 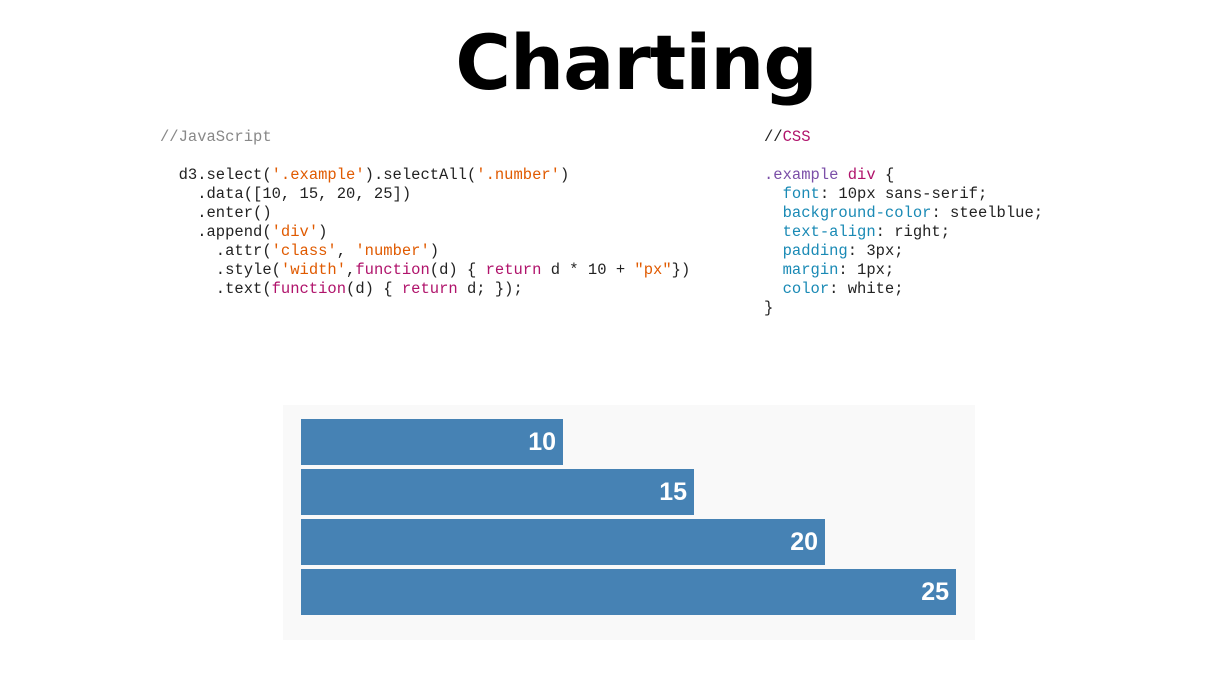 I want to click on code-token: font, so click(x=801, y=194).